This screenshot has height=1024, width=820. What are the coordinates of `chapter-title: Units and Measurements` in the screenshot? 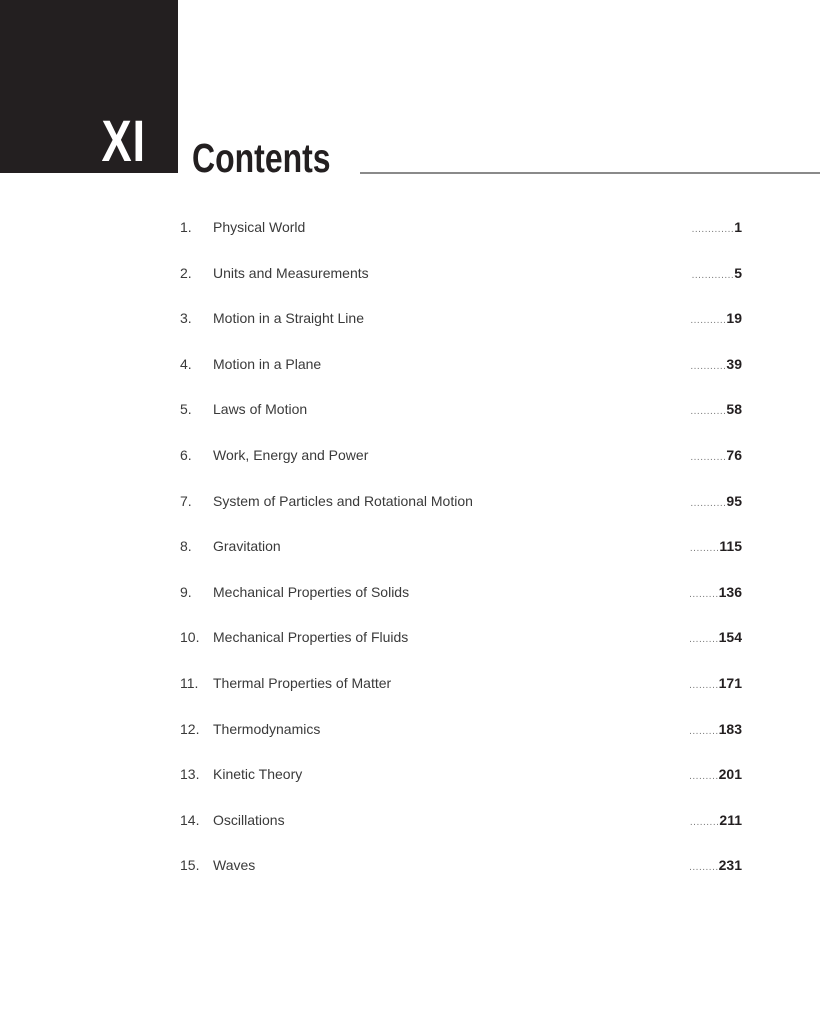 It's located at (291, 272).